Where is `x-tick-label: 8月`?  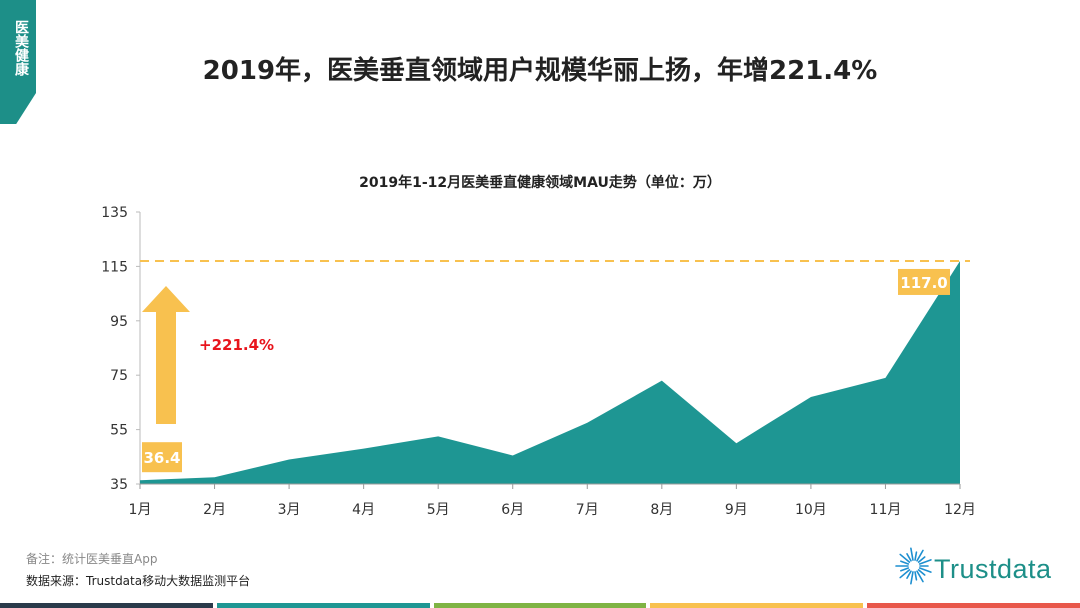 x-tick-label: 8月 is located at coordinates (661, 510).